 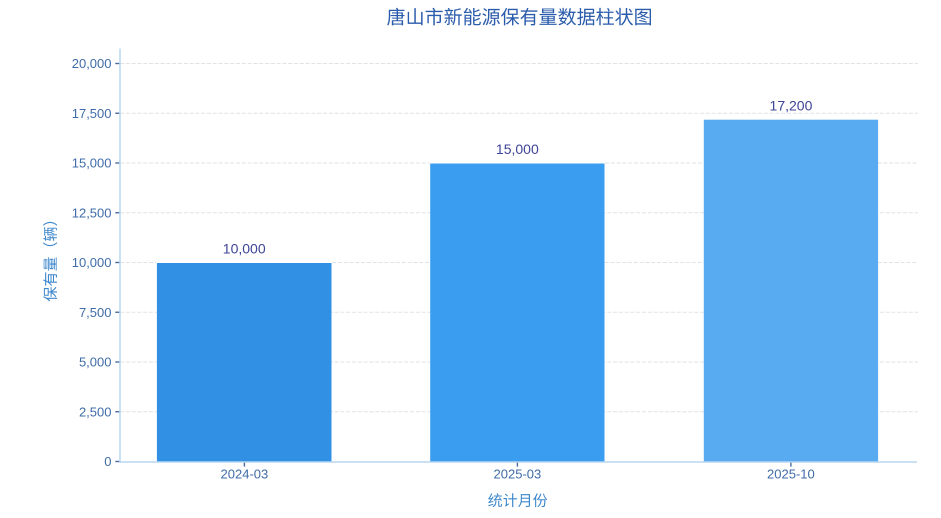 I want to click on svg-text: 0, so click(x=107, y=461).